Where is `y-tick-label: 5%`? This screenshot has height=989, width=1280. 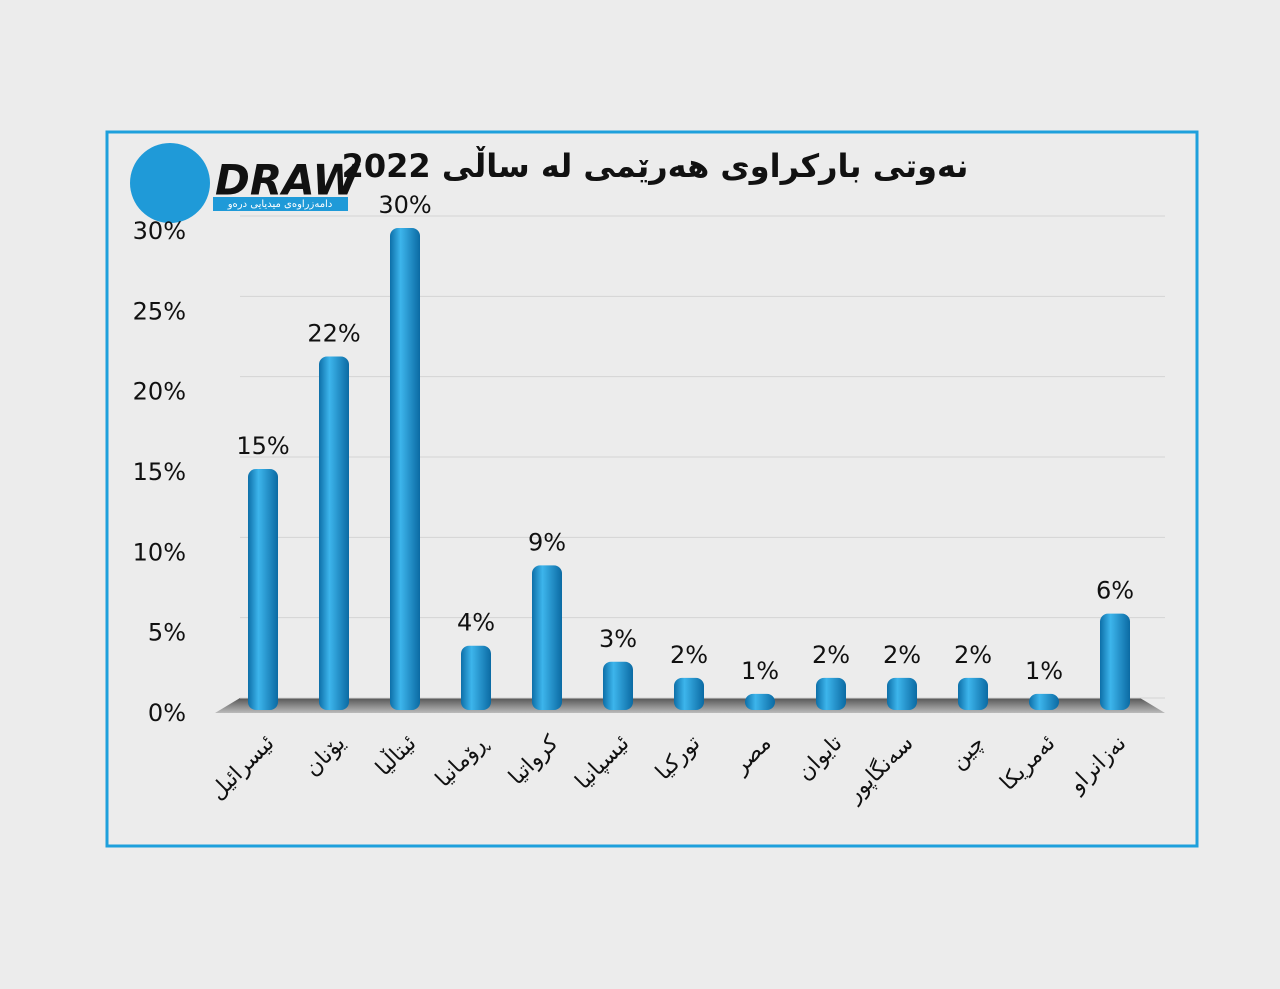
y-tick-label: 5% is located at coordinates (167, 633).